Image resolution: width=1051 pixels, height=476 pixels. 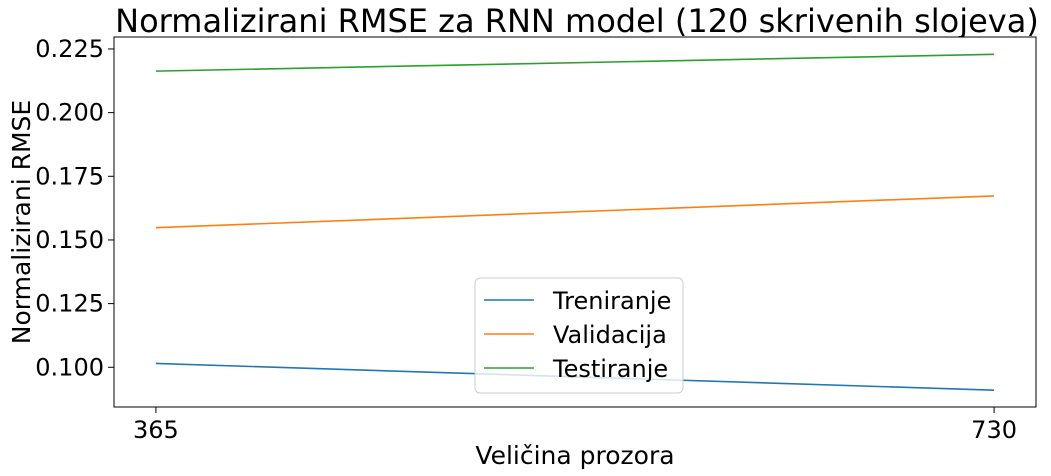 What do you see at coordinates (69, 49) in the screenshot?
I see `y-tick-label: 0.225` at bounding box center [69, 49].